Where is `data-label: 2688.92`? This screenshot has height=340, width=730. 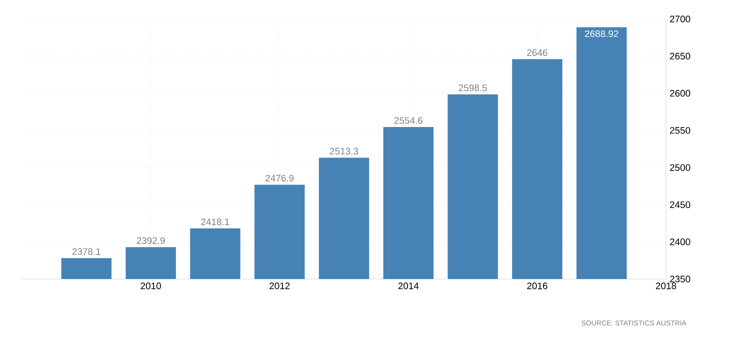
data-label: 2688.92 is located at coordinates (601, 34).